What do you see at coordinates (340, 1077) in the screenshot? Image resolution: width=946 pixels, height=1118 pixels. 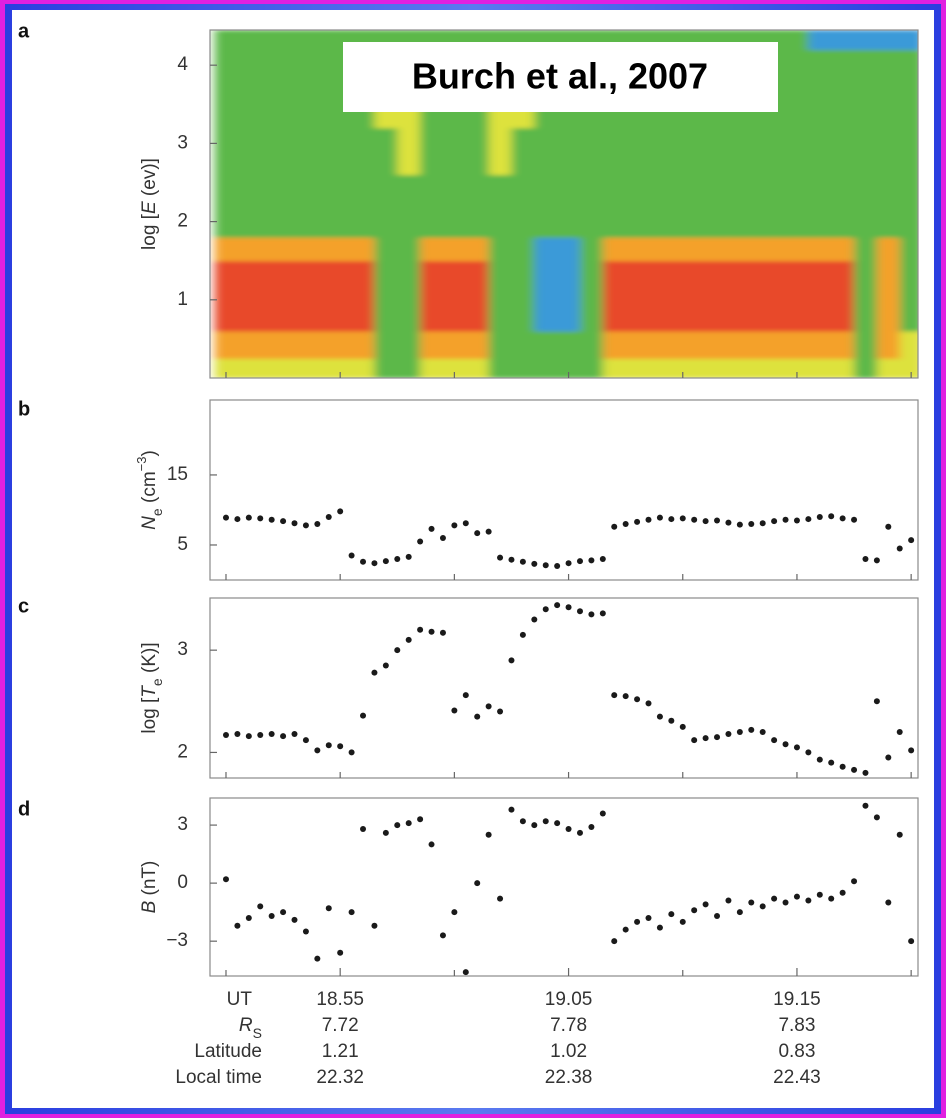 I see `table-cell: 22.32` at bounding box center [340, 1077].